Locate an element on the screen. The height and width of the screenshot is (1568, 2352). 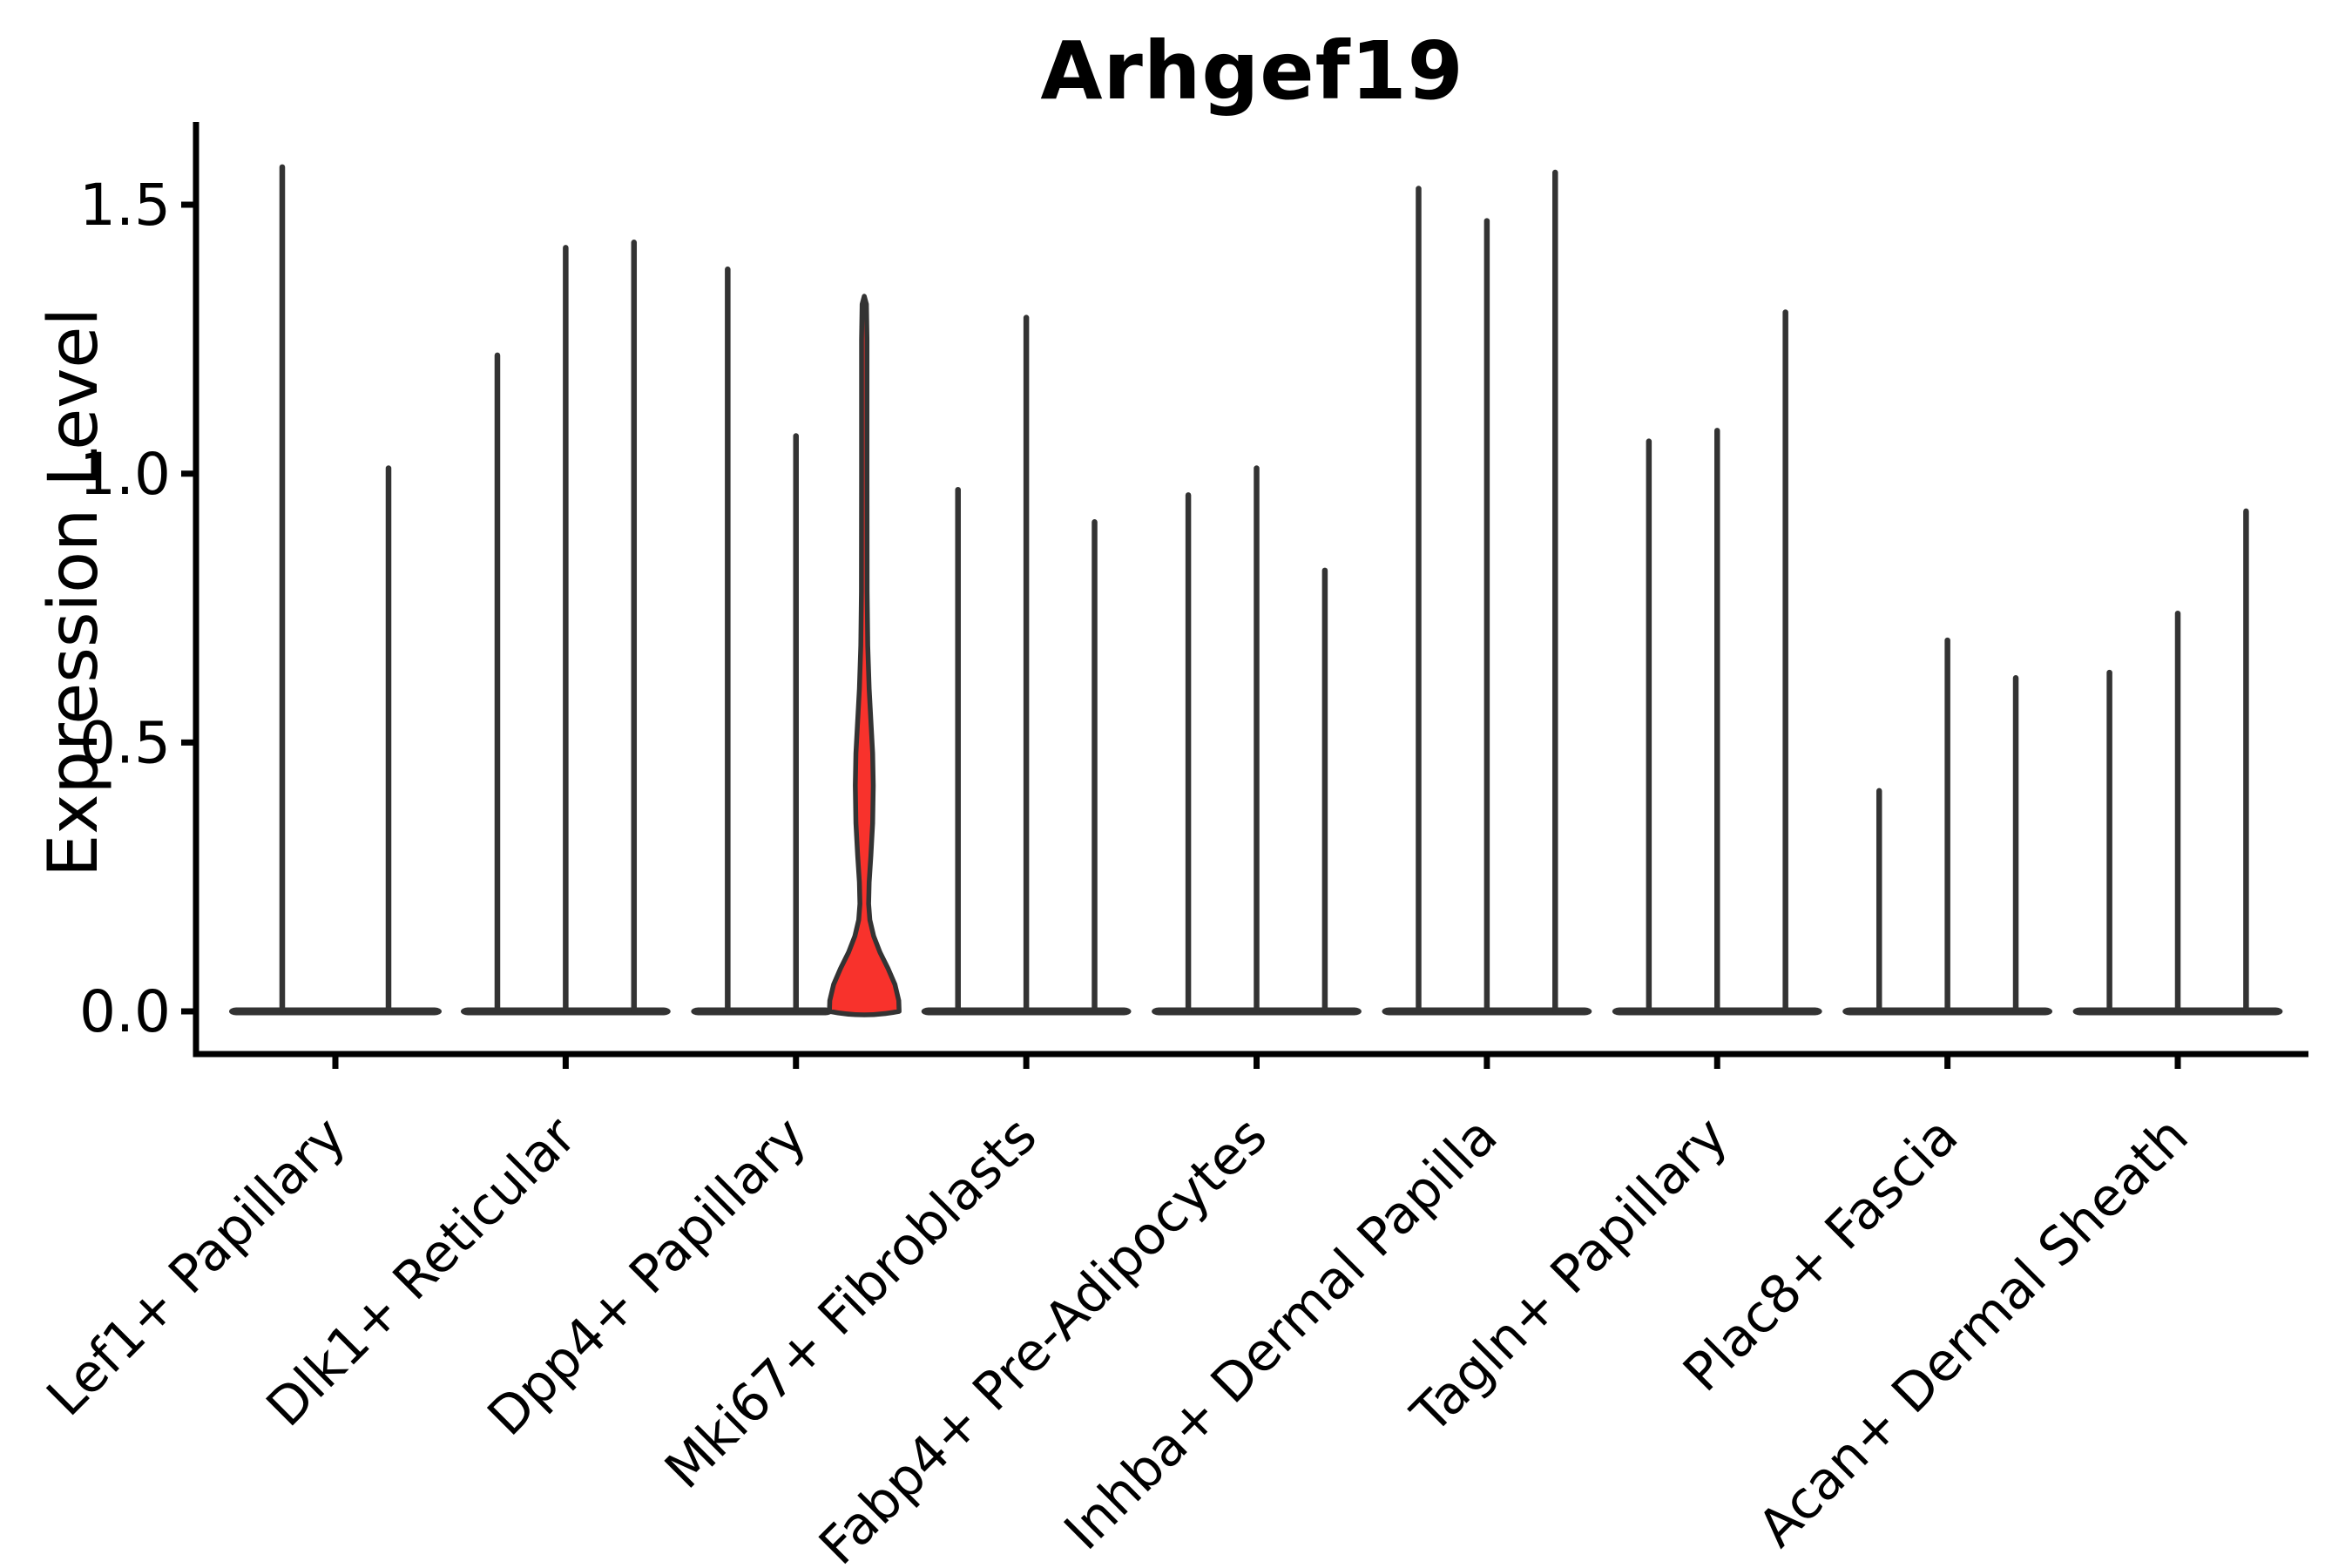
y-tick-label: 1.0 is located at coordinates (125, 475).